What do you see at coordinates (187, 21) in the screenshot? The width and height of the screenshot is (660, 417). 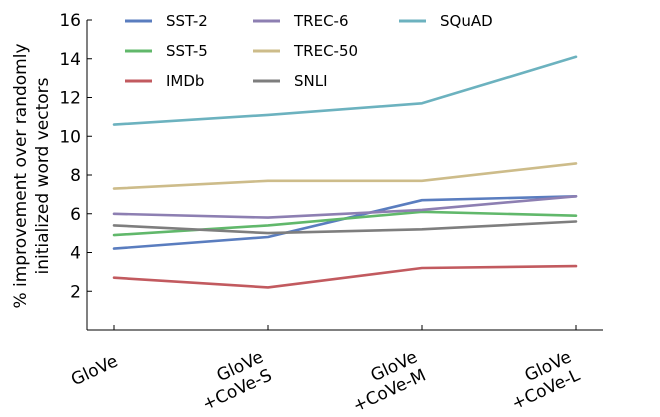 I see `legend-label-sst-2: SST-2` at bounding box center [187, 21].